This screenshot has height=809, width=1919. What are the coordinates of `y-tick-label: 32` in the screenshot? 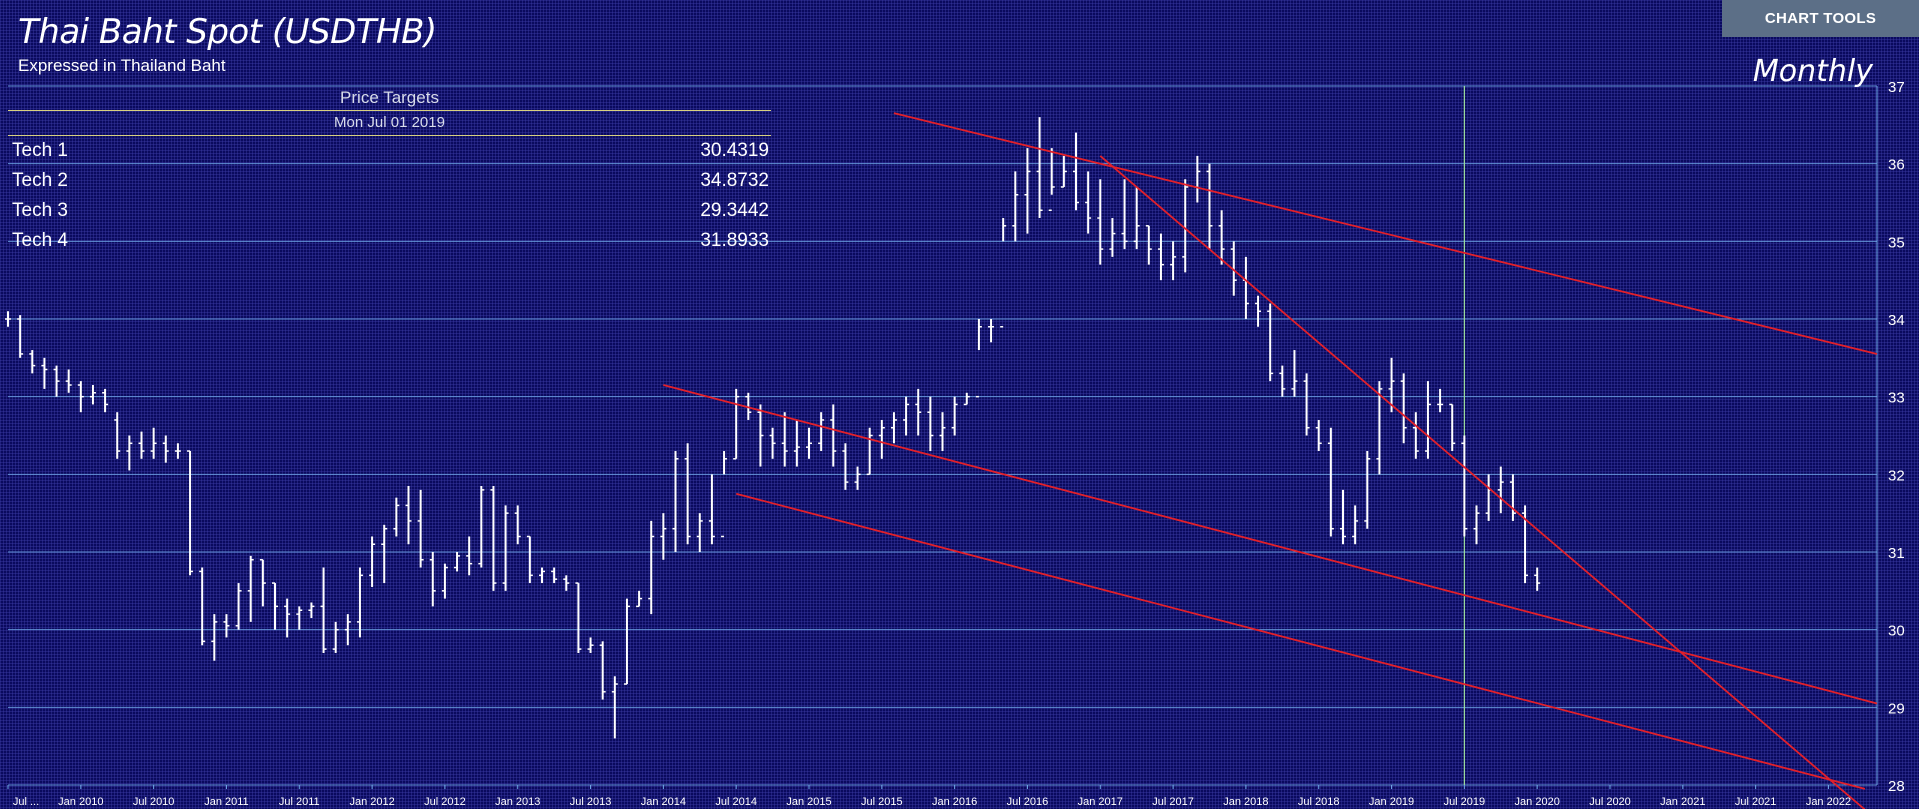 It's located at (1896, 475).